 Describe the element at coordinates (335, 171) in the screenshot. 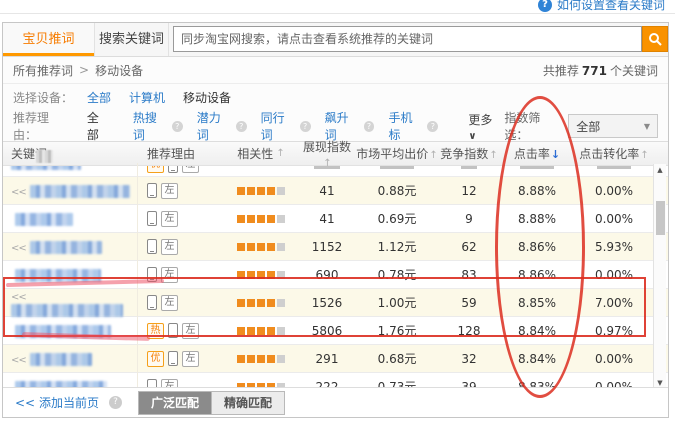

I see `partial-row: 优 左` at that location.